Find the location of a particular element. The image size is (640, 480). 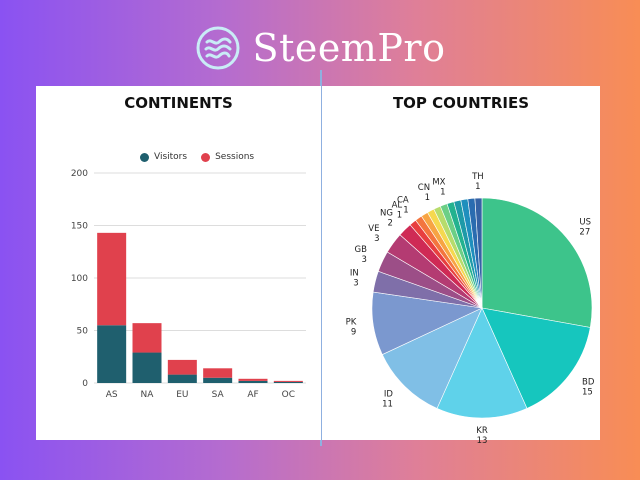

bar-sessions-af is located at coordinates (253, 379).